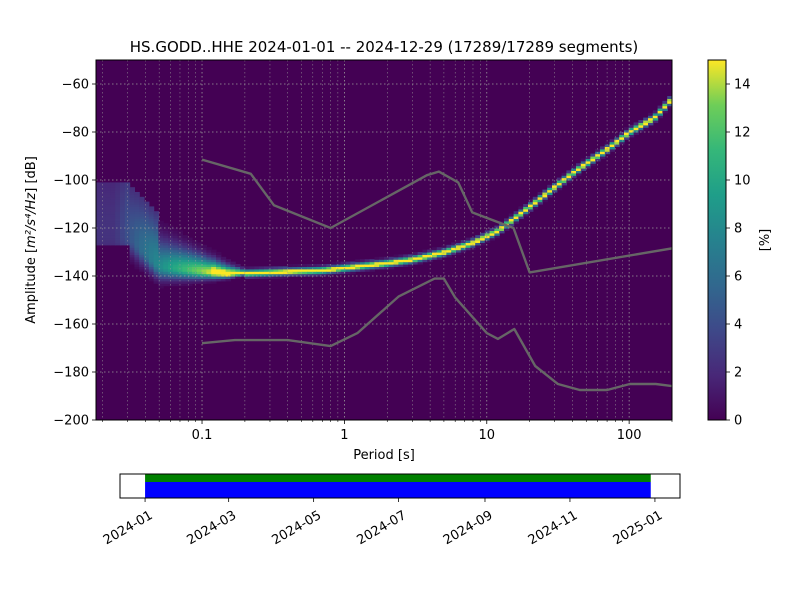 Image resolution: width=800 pixels, height=600 pixels. Describe the element at coordinates (738, 325) in the screenshot. I see `colorbar-tick-label: 4` at that location.